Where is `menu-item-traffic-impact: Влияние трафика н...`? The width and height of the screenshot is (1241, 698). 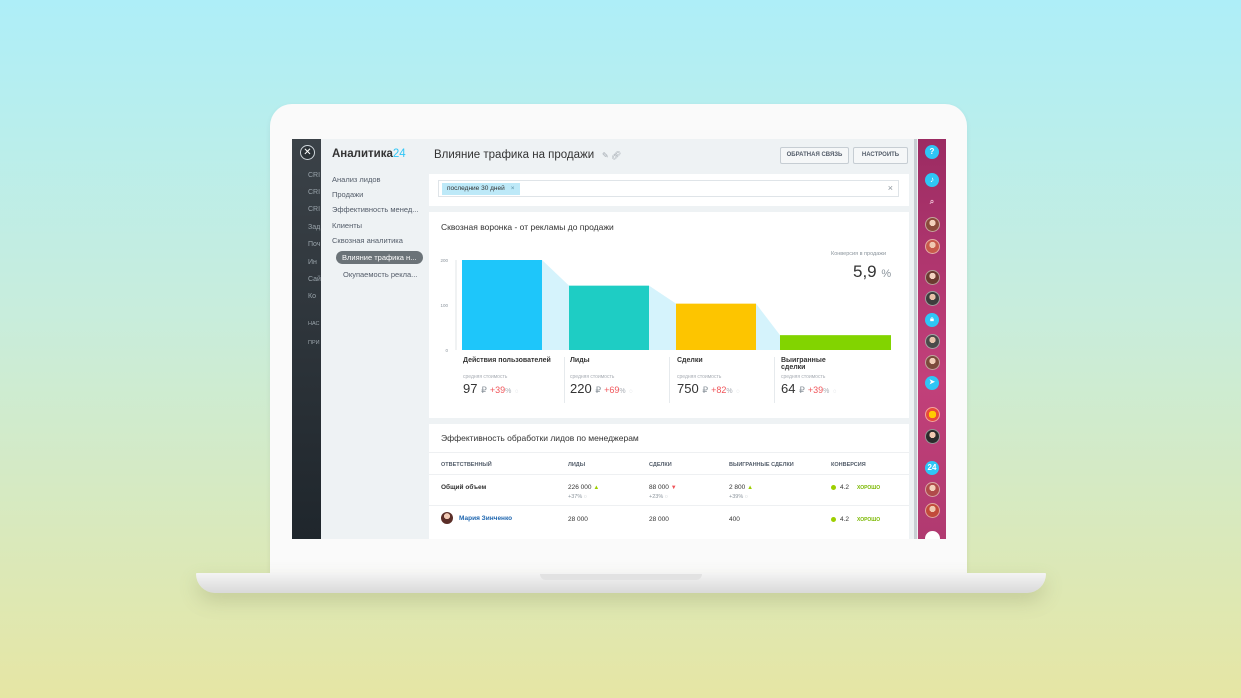 menu-item-traffic-impact: Влияние трафика н... is located at coordinates (379, 257).